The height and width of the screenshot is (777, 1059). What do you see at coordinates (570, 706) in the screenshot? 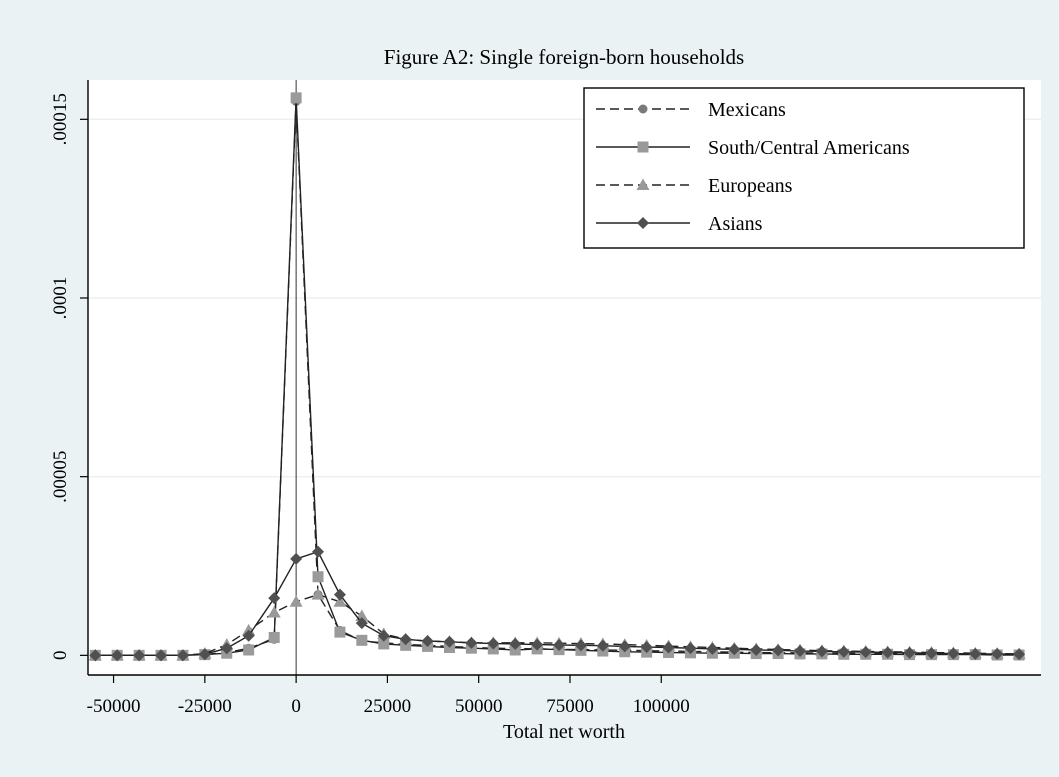
I see `x-tick-label-5: 75000` at bounding box center [570, 706].